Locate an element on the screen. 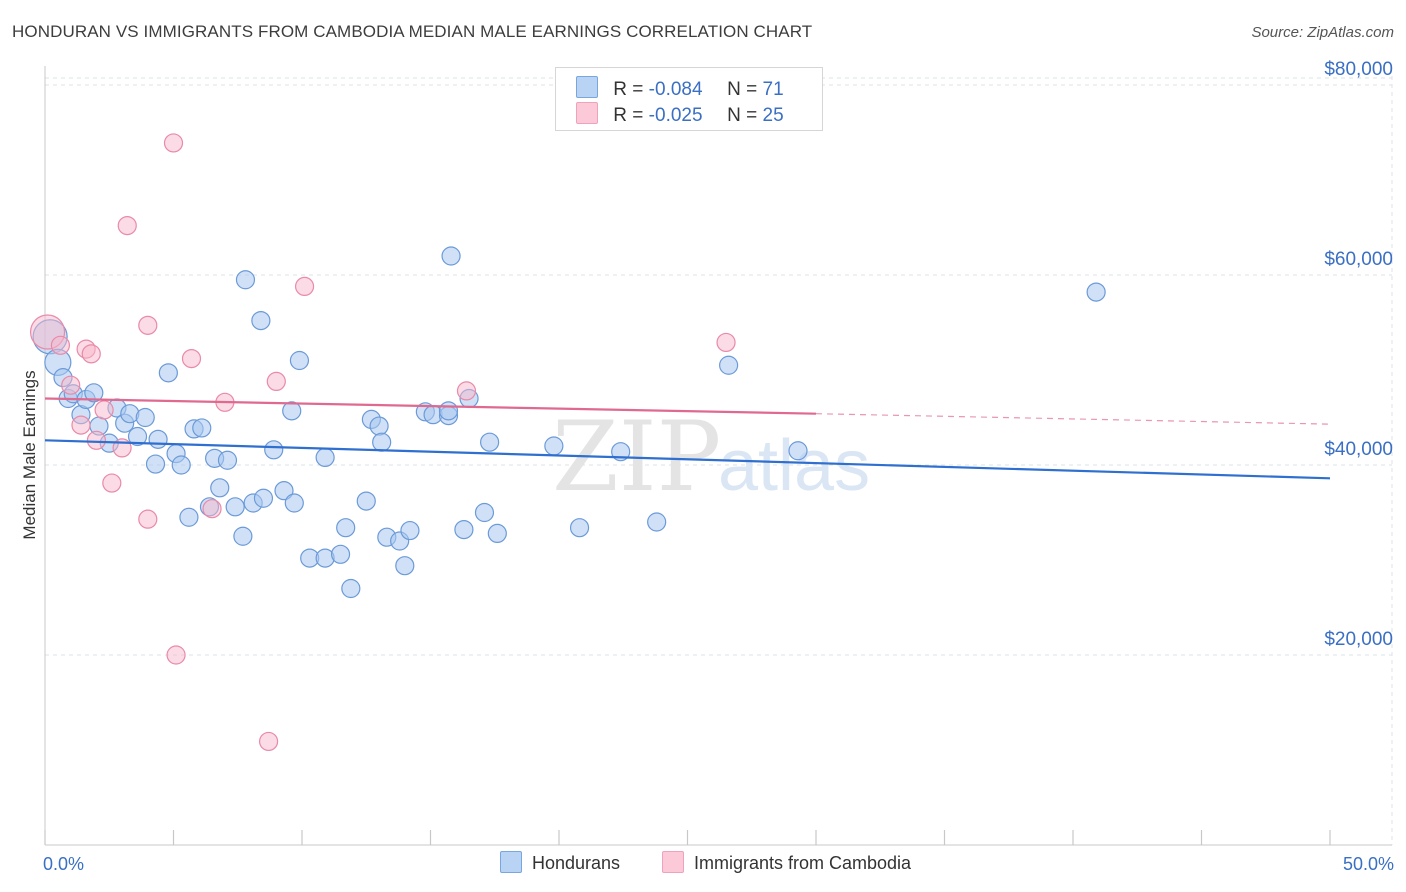 This screenshot has width=1406, height=892. correlation-legend: R = -0.084 N = 71 R = -0.025 N = 25 is located at coordinates (689, 99).